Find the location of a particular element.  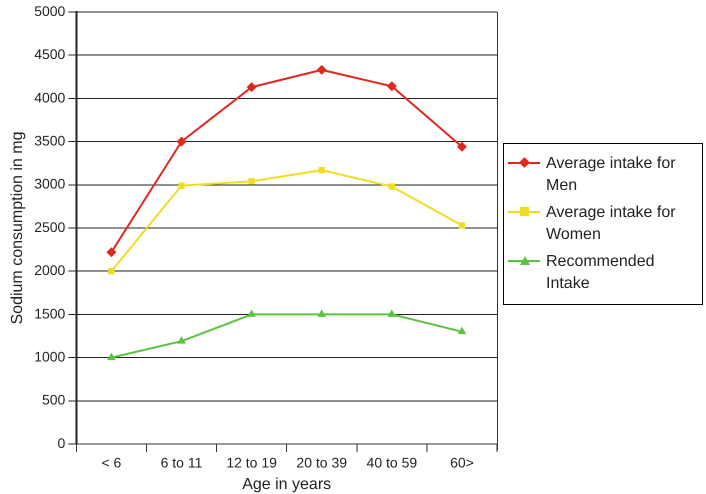

x-axis-title: Age in years is located at coordinates (287, 484).